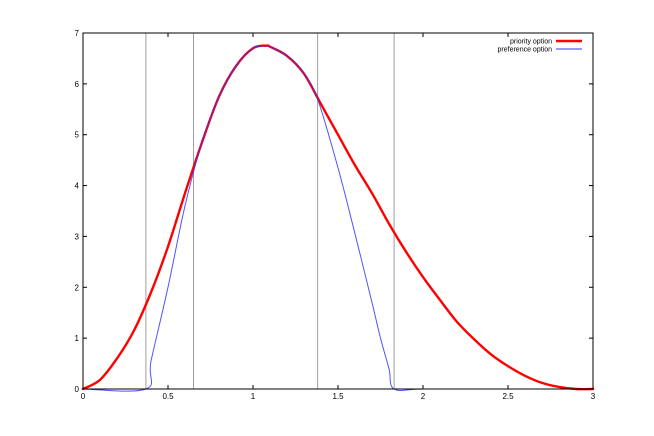 The width and height of the screenshot is (654, 436). I want to click on y-tick-label-4: 4, so click(77, 186).